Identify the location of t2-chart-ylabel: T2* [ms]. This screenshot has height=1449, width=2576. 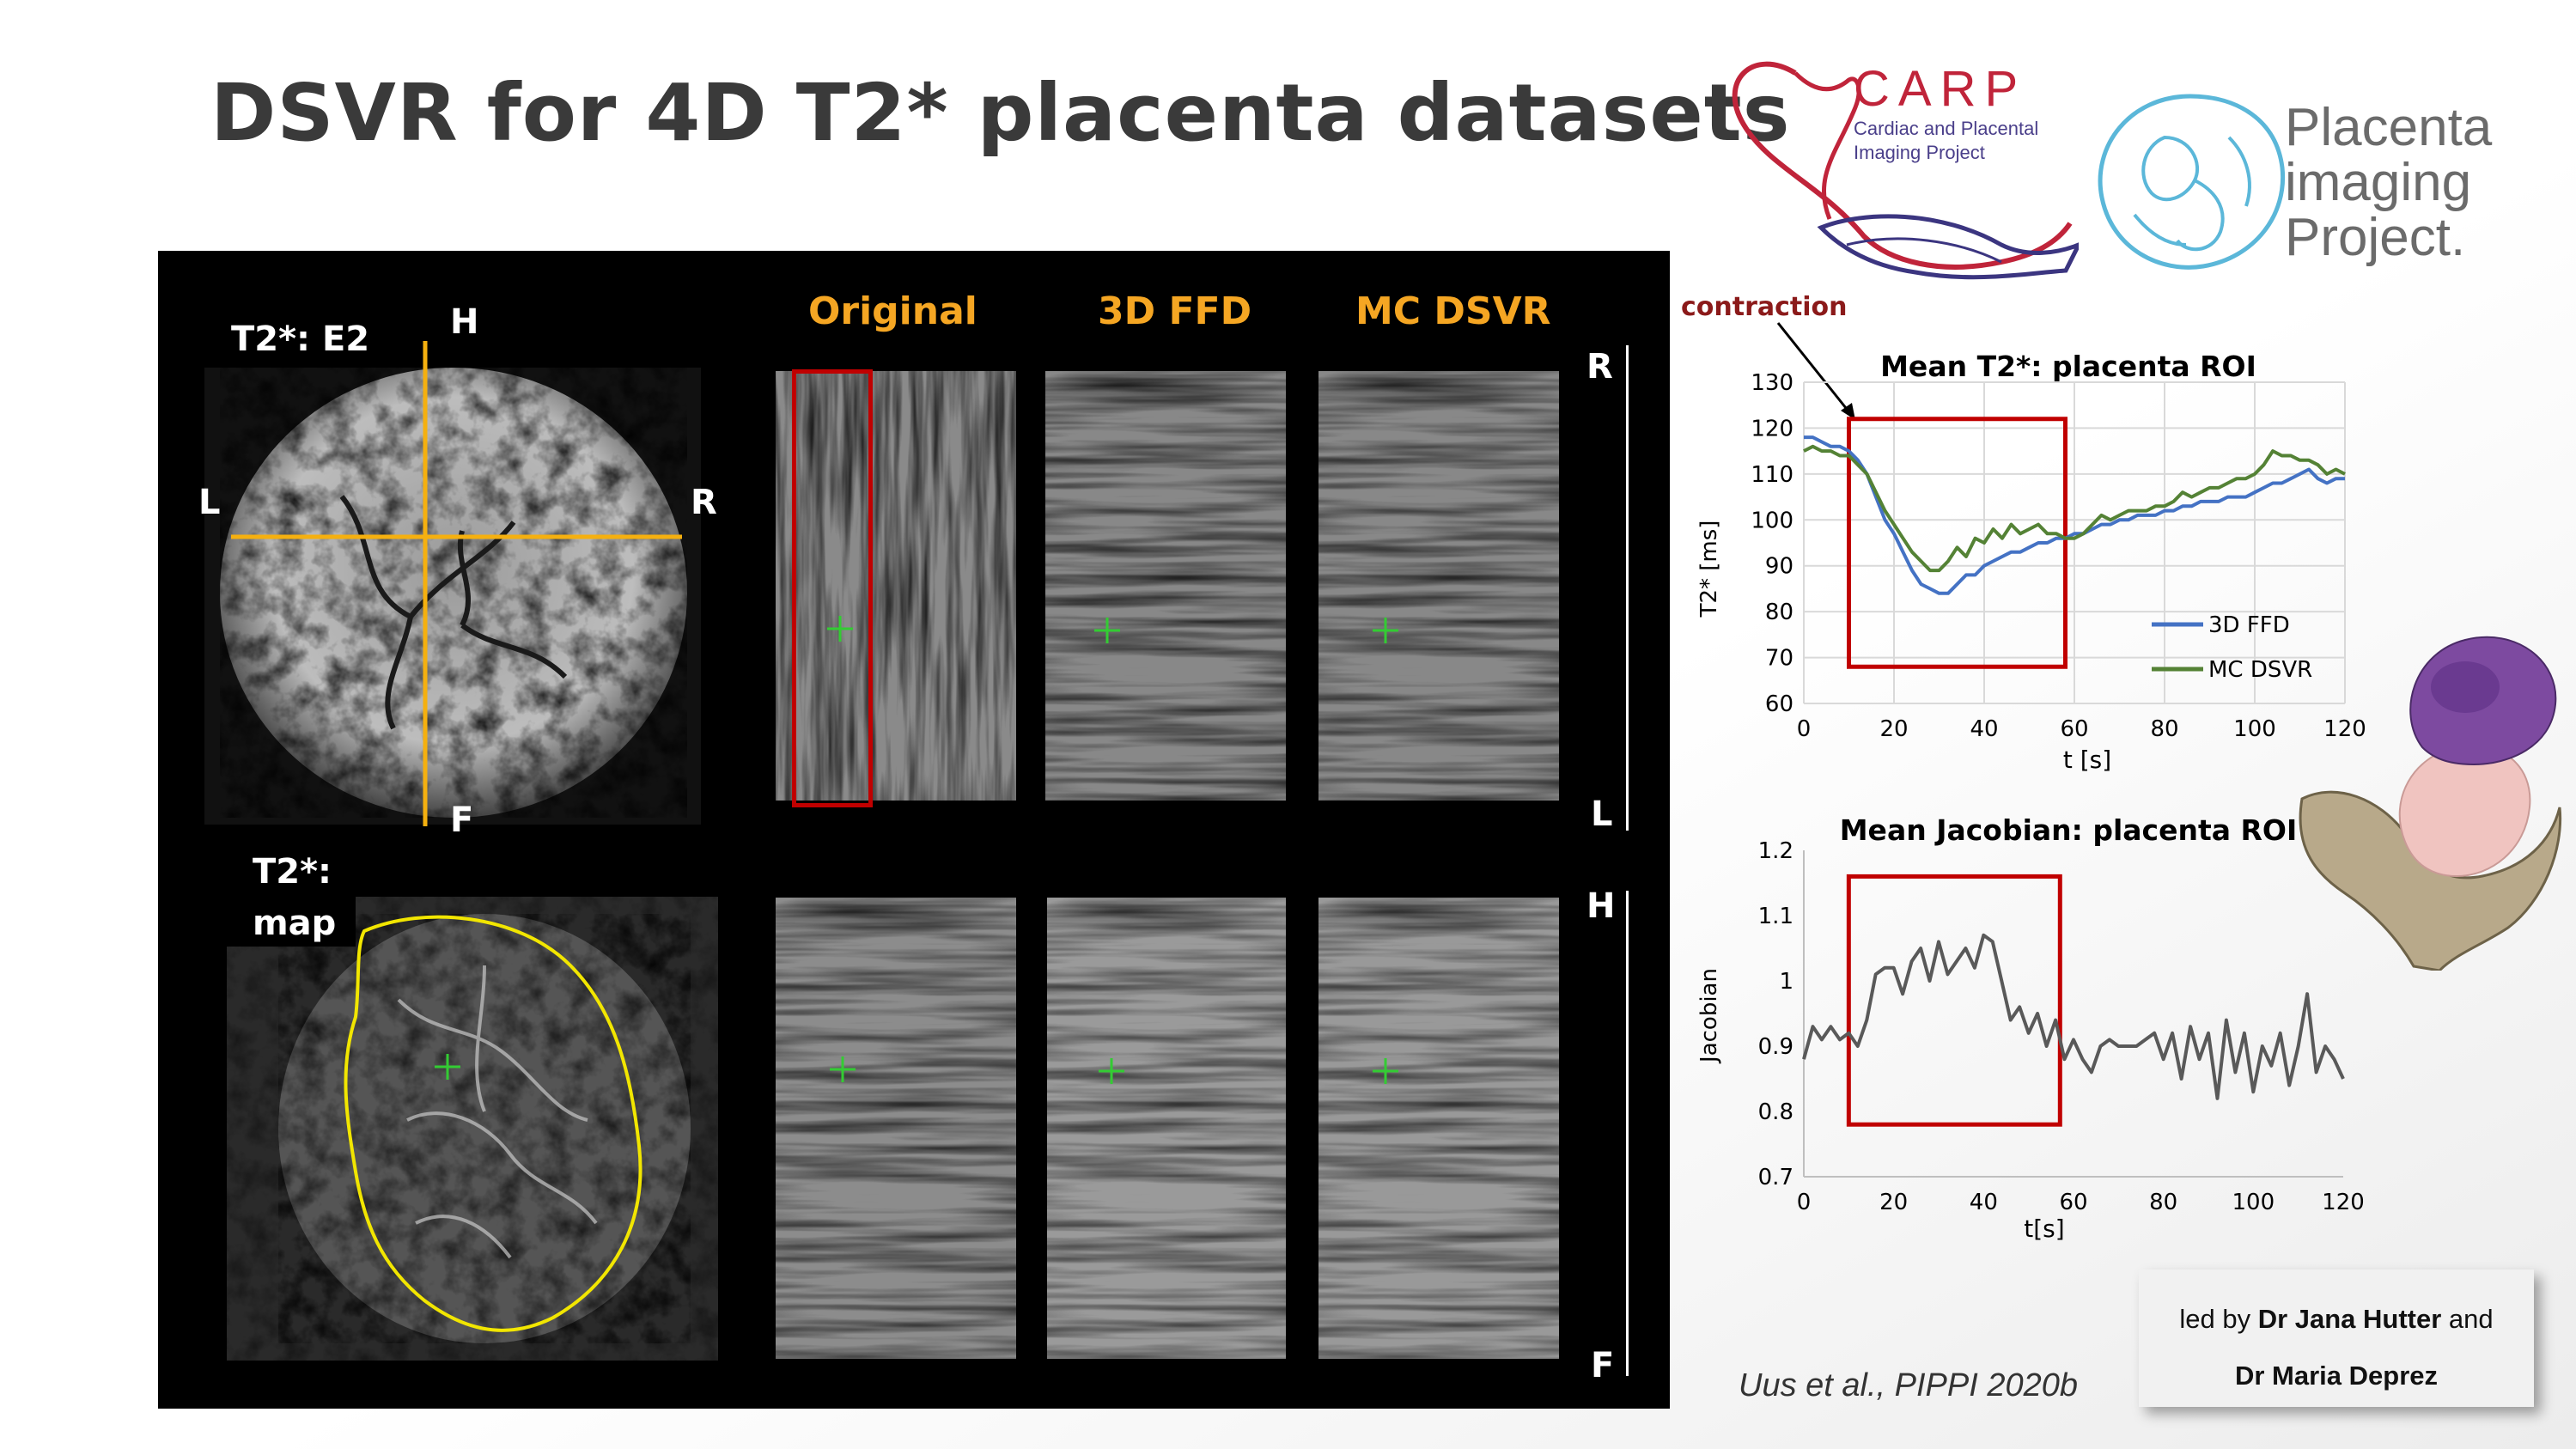
(1709, 569).